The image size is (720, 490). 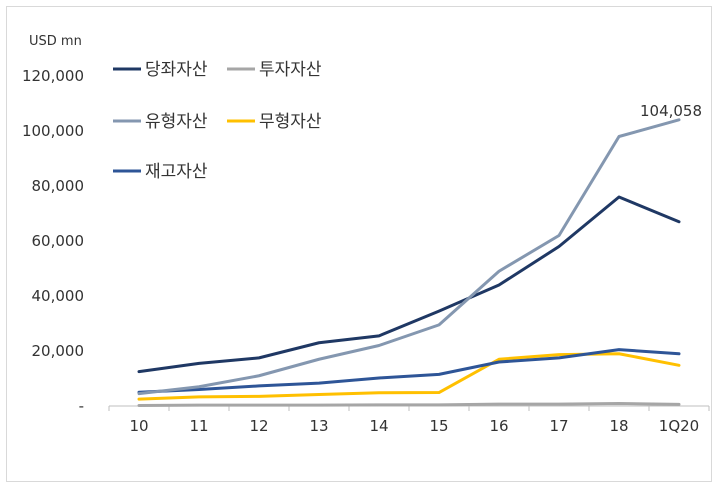 What do you see at coordinates (81, 406) in the screenshot?
I see `y-tick-label: -` at bounding box center [81, 406].